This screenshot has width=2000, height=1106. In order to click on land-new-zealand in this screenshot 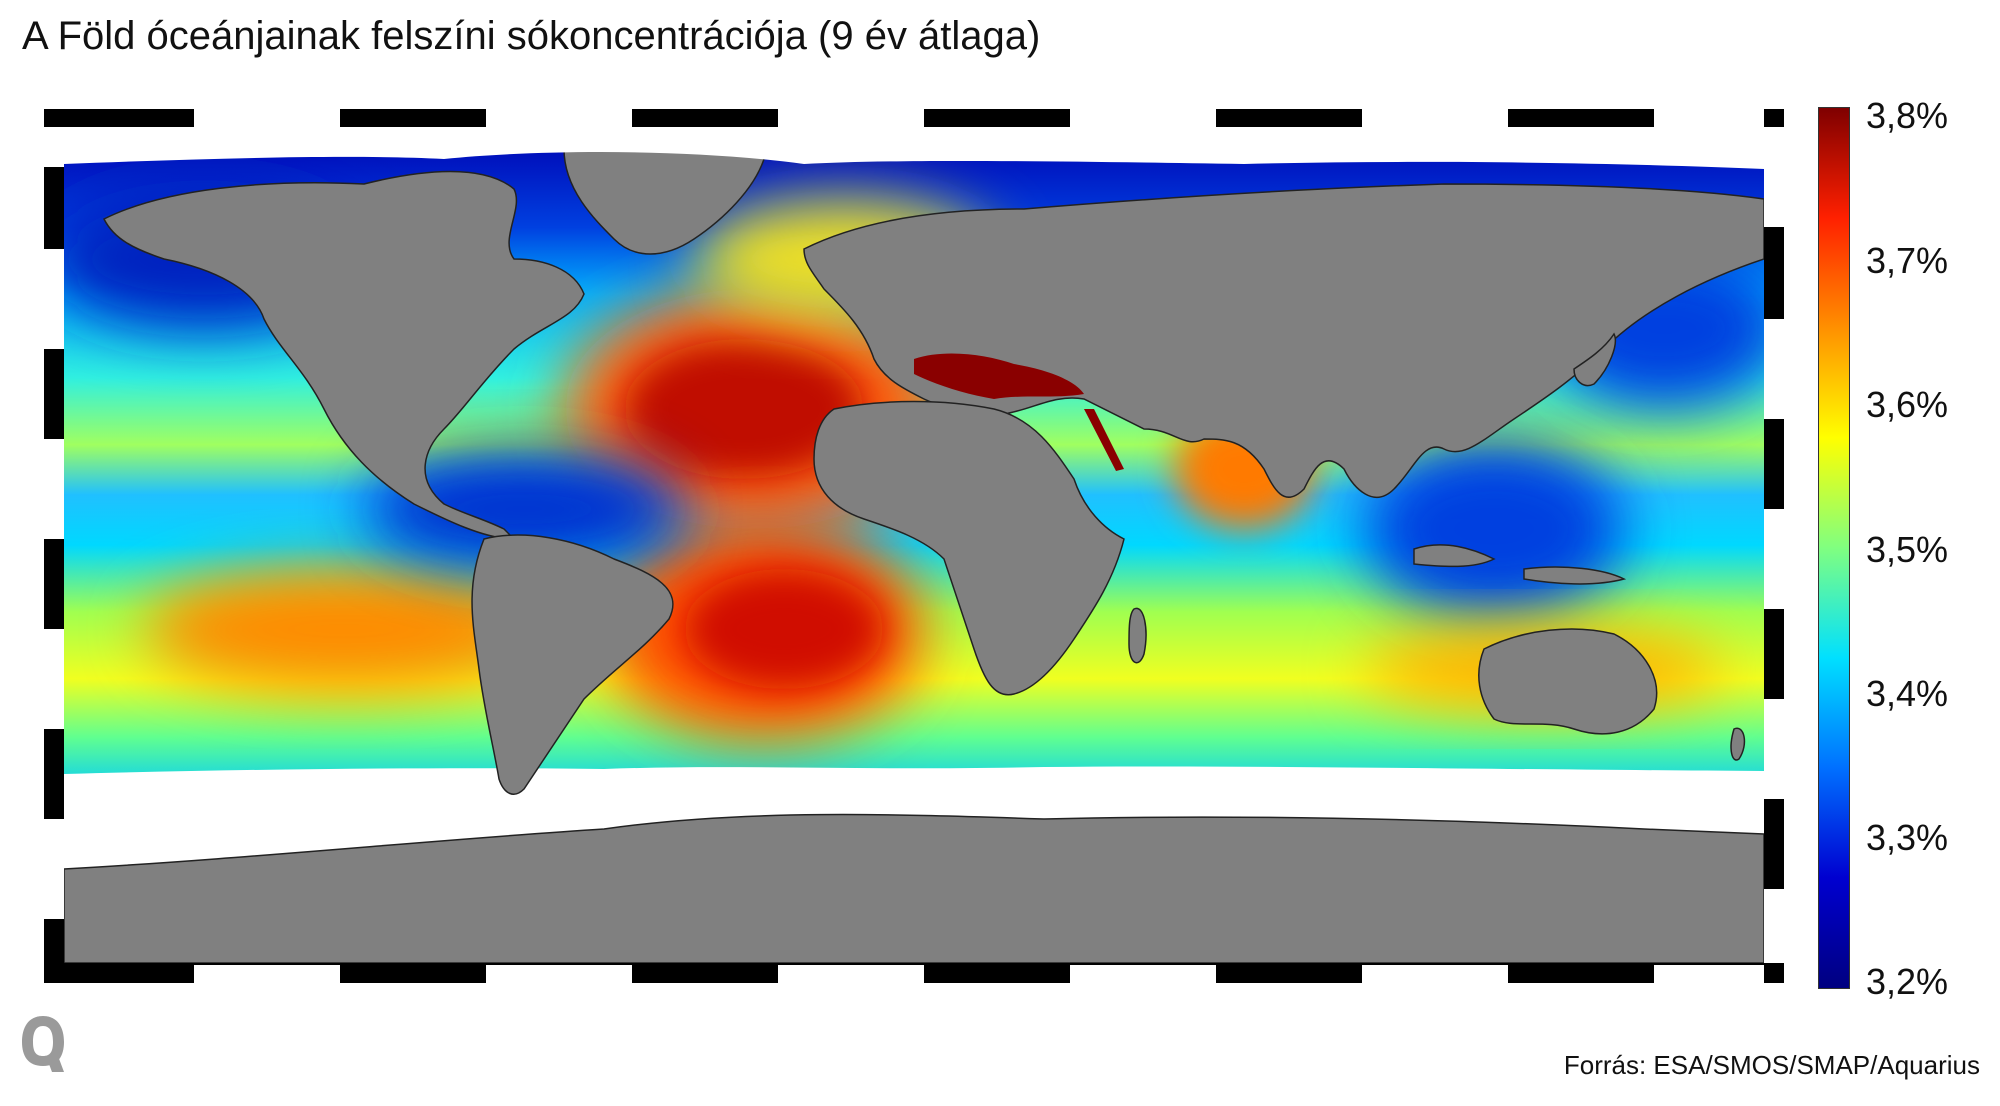, I will do `click(1738, 744)`.